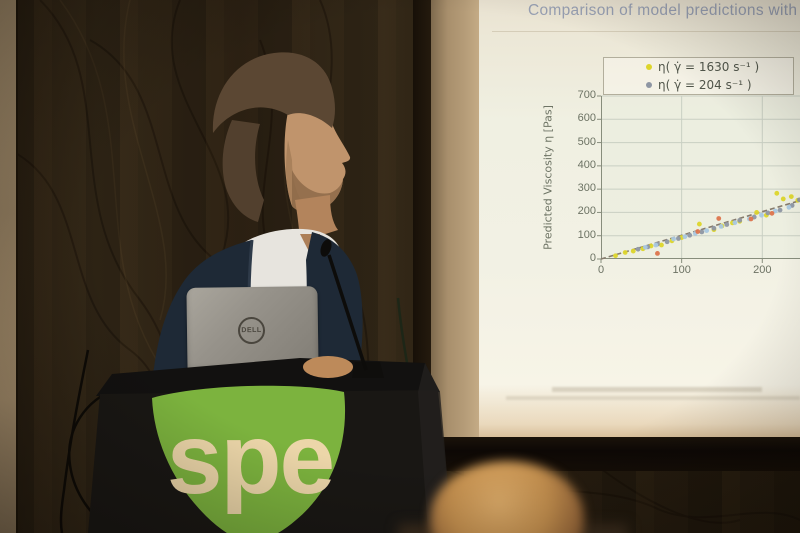 The image size is (800, 533). What do you see at coordinates (586, 234) in the screenshot?
I see `y-tick-label: 100` at bounding box center [586, 234].